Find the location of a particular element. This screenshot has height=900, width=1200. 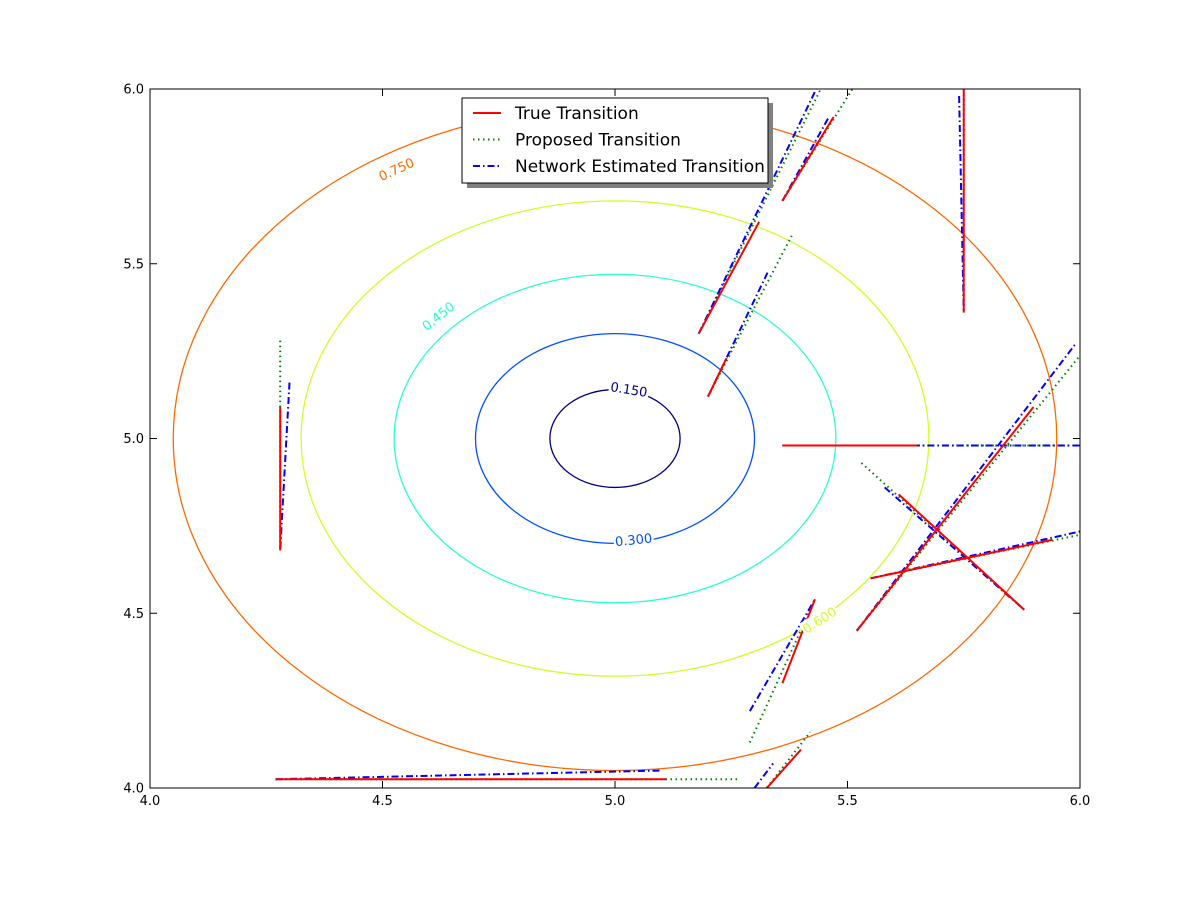

y-tick-label-4: 6.0 is located at coordinates (133, 90).